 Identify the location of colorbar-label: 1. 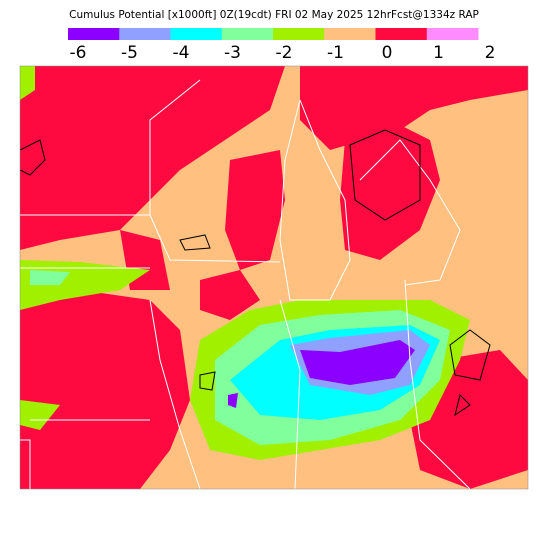
(438, 53).